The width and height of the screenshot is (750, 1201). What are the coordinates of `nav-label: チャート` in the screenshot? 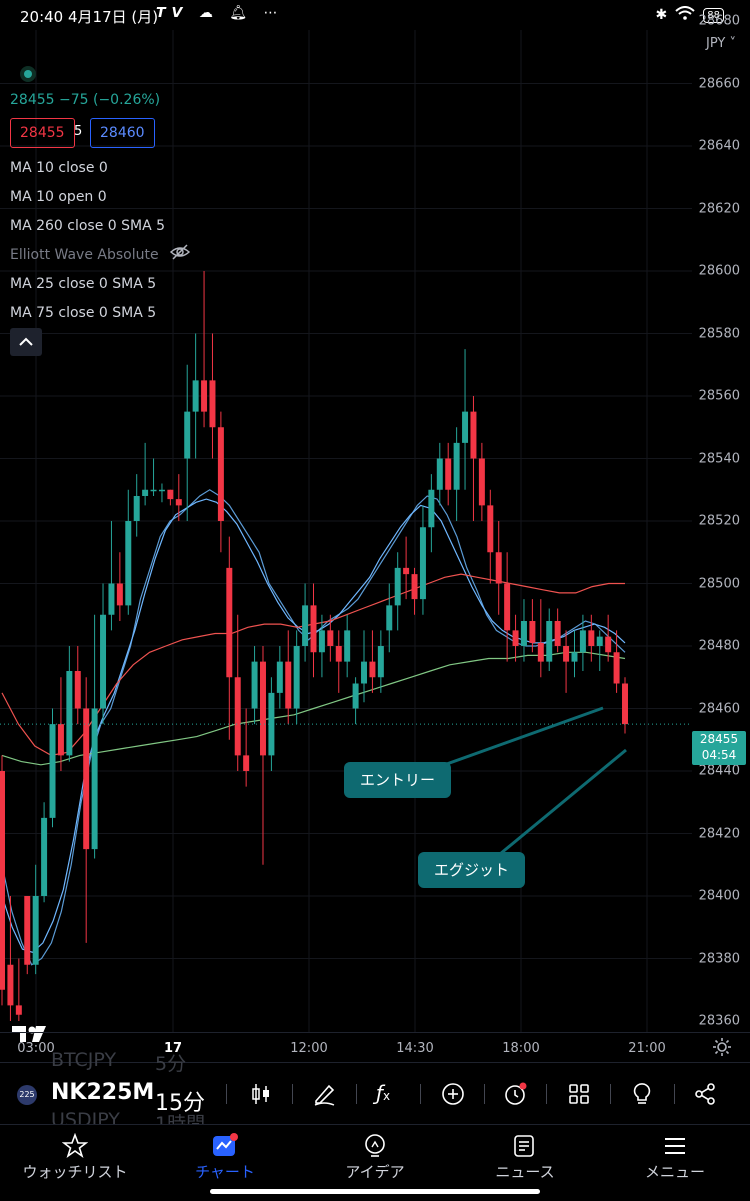 It's located at (225, 1172).